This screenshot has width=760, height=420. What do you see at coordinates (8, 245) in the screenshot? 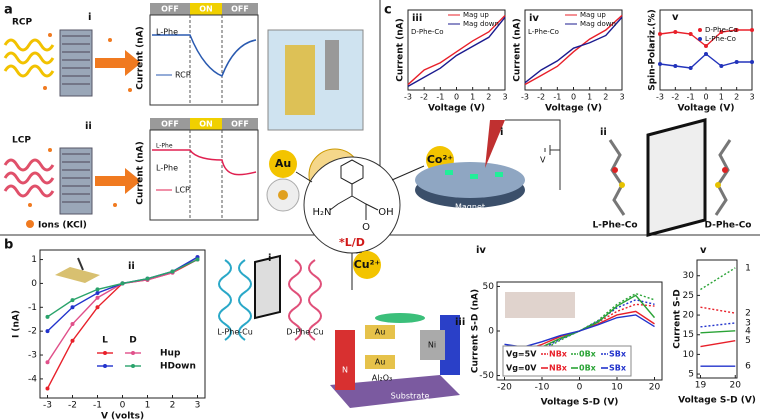
I see `panel-label: b` at bounding box center [8, 245].